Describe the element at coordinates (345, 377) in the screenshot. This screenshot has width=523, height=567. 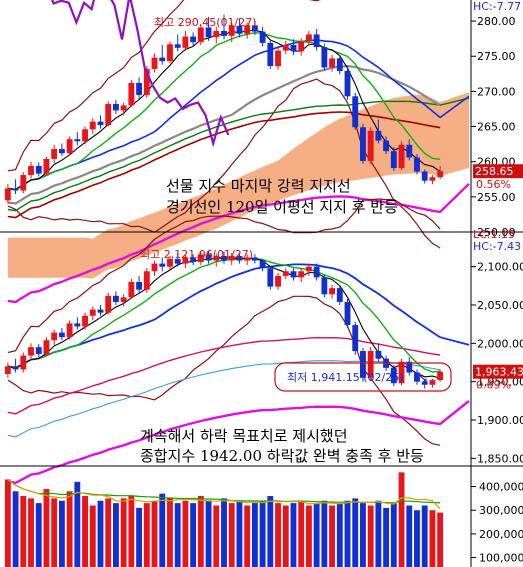
I see `panel2-low-annotation: 최저 1,941.15 (02/25)` at that location.